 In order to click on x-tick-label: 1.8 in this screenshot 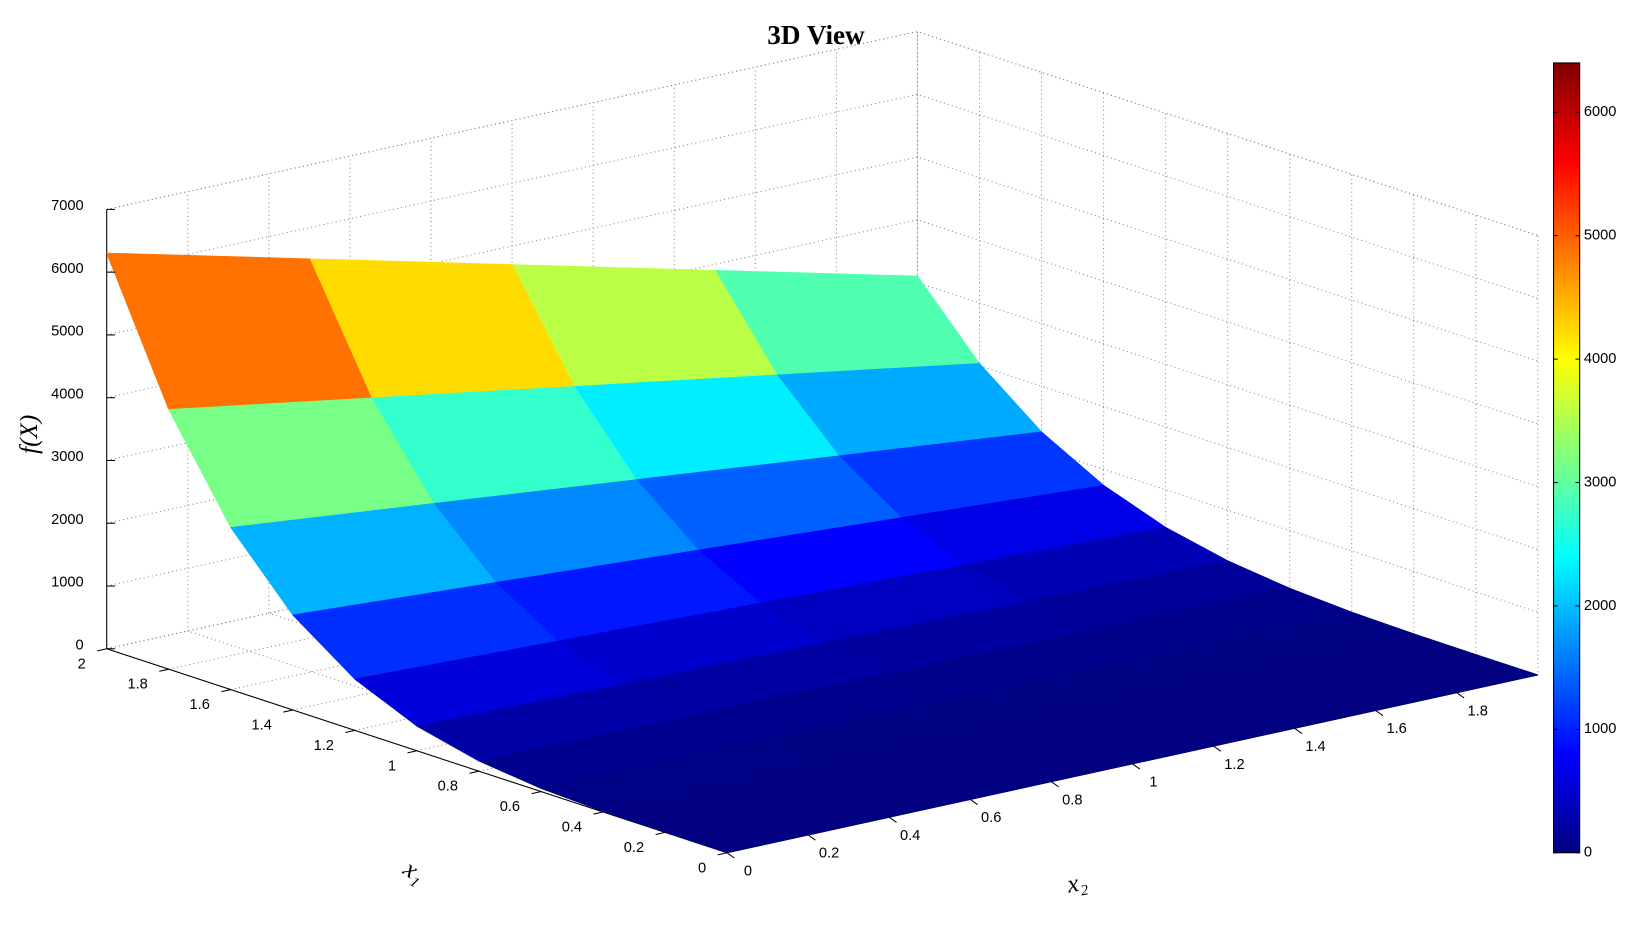, I will do `click(137, 685)`.